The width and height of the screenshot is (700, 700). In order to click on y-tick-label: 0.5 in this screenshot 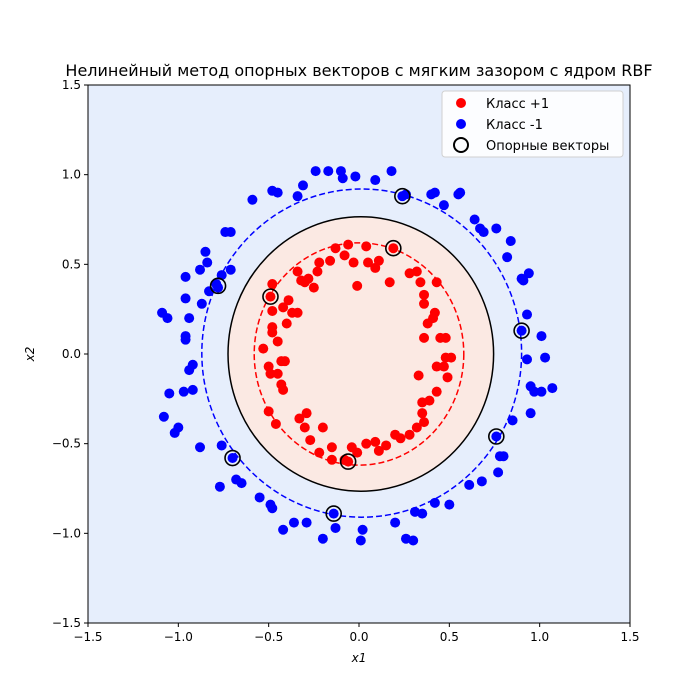, I will do `click(71, 264)`.